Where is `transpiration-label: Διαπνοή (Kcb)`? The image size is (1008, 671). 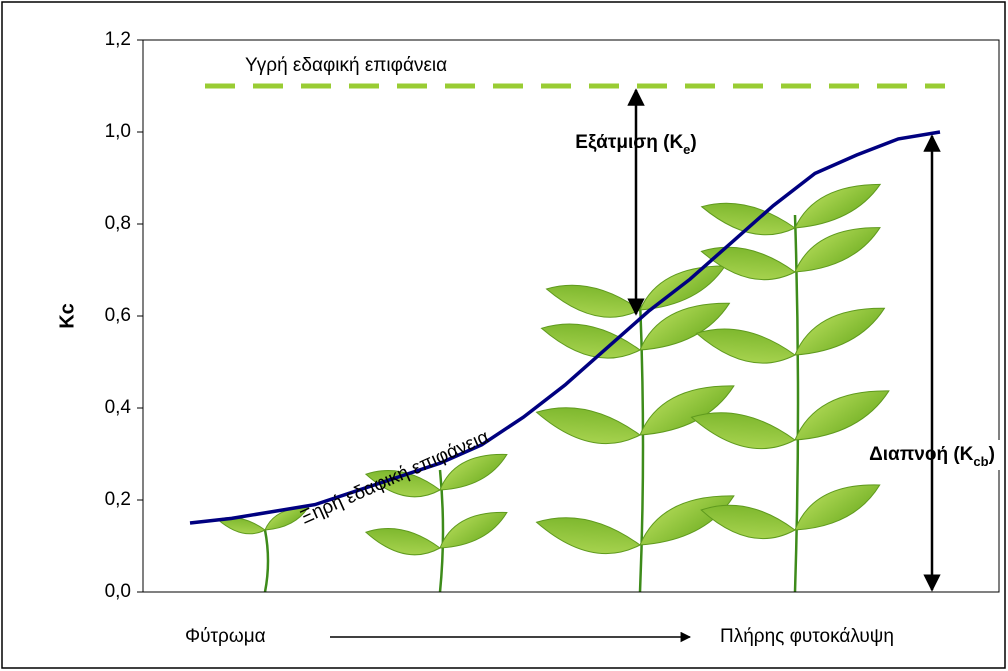
transpiration-label: Διαπνοή (Kcb) is located at coordinates (932, 456).